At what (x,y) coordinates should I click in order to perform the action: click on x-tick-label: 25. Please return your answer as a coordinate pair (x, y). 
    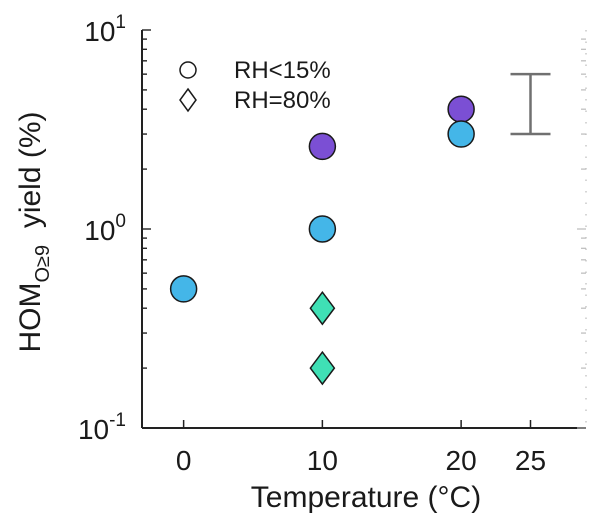
    Looking at the image, I should click on (530, 460).